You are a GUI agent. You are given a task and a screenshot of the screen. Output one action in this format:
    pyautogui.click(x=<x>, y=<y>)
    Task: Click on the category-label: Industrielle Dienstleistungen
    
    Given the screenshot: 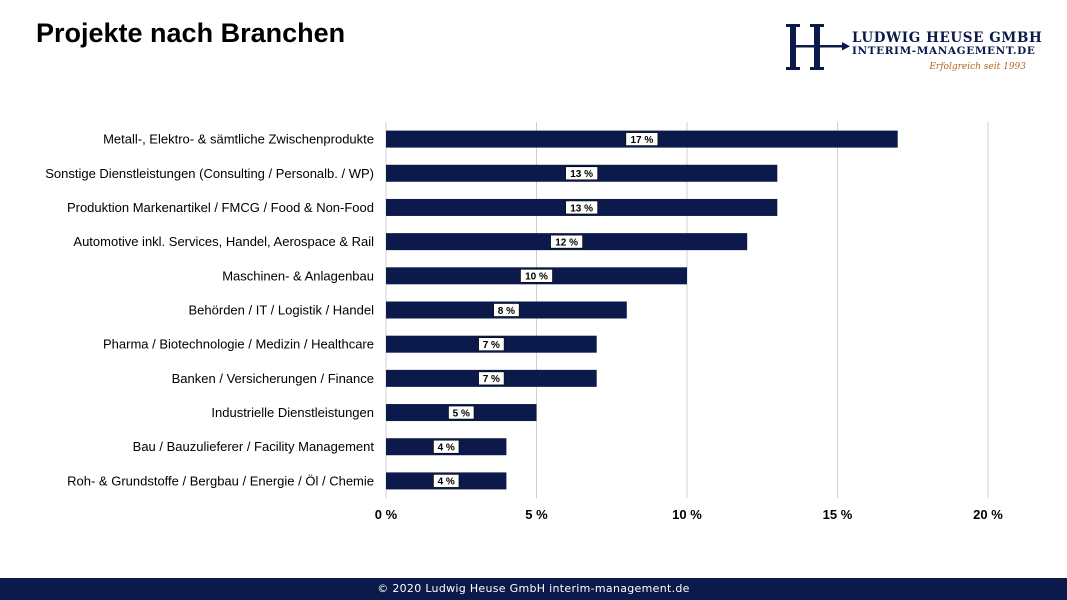 What is the action you would take?
    pyautogui.click(x=292, y=412)
    